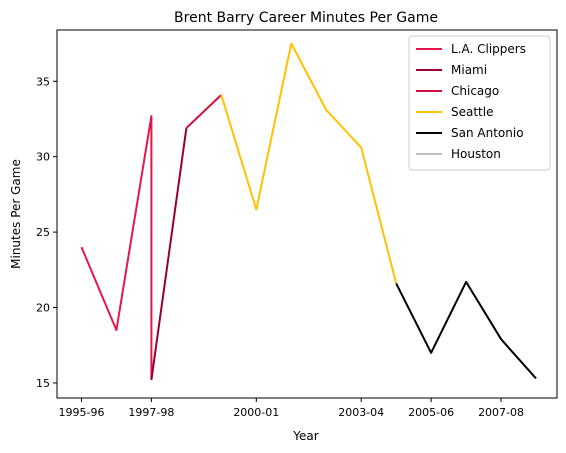  What do you see at coordinates (151, 412) in the screenshot?
I see `x-tick-label: 1997-98` at bounding box center [151, 412].